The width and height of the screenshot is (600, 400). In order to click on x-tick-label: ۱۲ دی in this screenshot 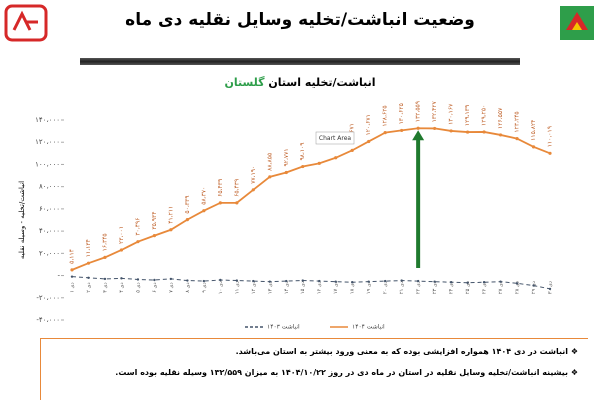, I will do `click(254, 287)`.